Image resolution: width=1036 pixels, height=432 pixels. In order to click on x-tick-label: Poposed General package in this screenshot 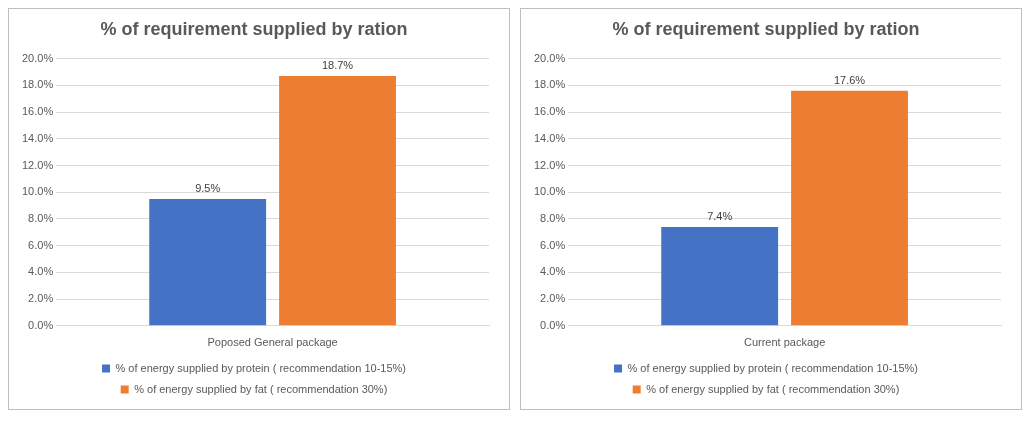, I will do `click(272, 342)`.